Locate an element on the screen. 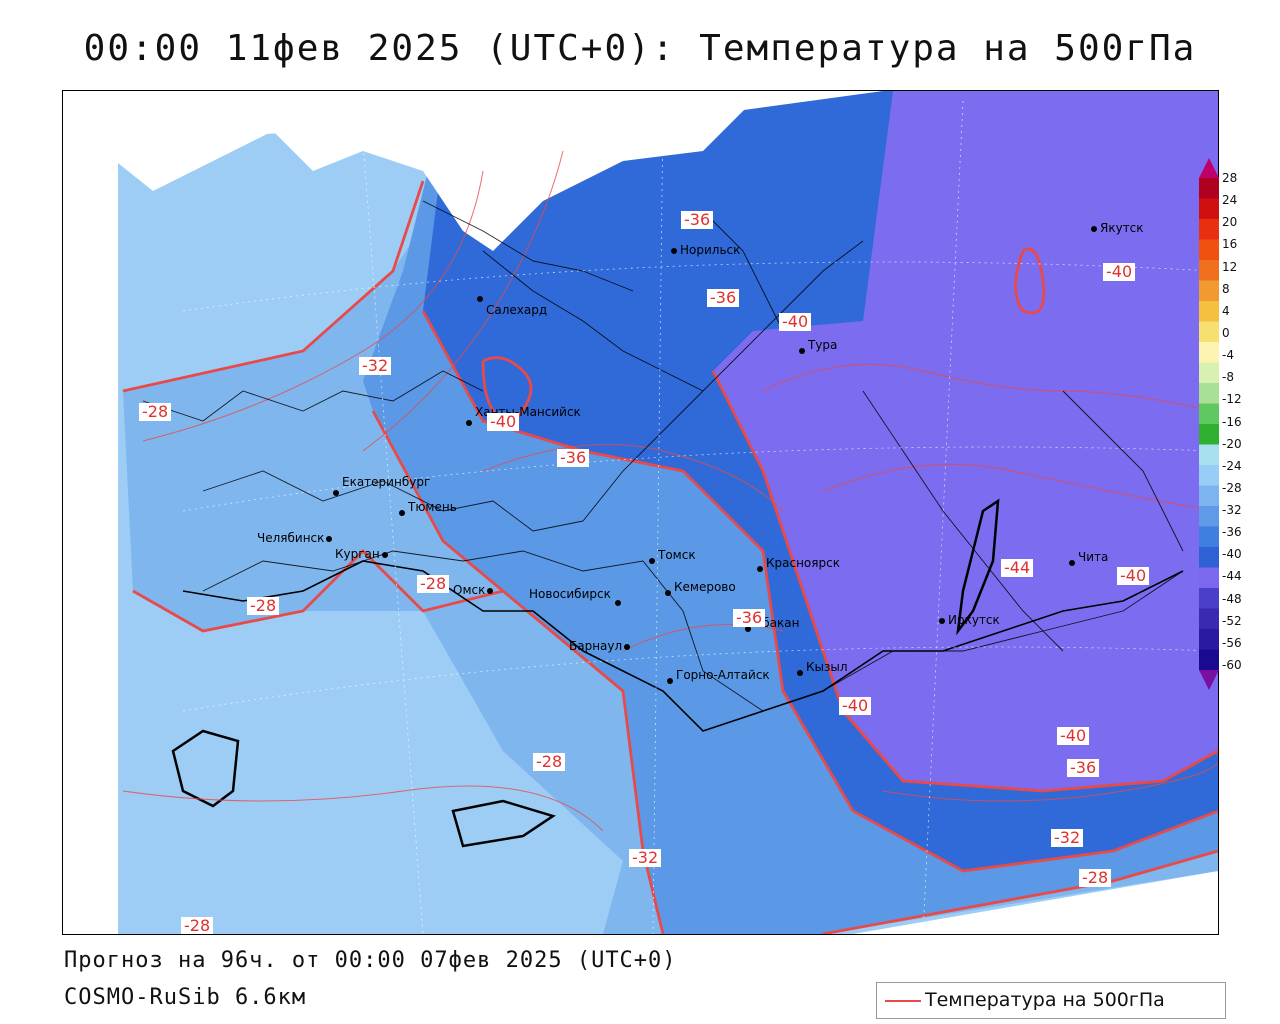 Image resolution: width=1280 pixels, height=1024 pixels. country-borders is located at coordinates (683, 646).